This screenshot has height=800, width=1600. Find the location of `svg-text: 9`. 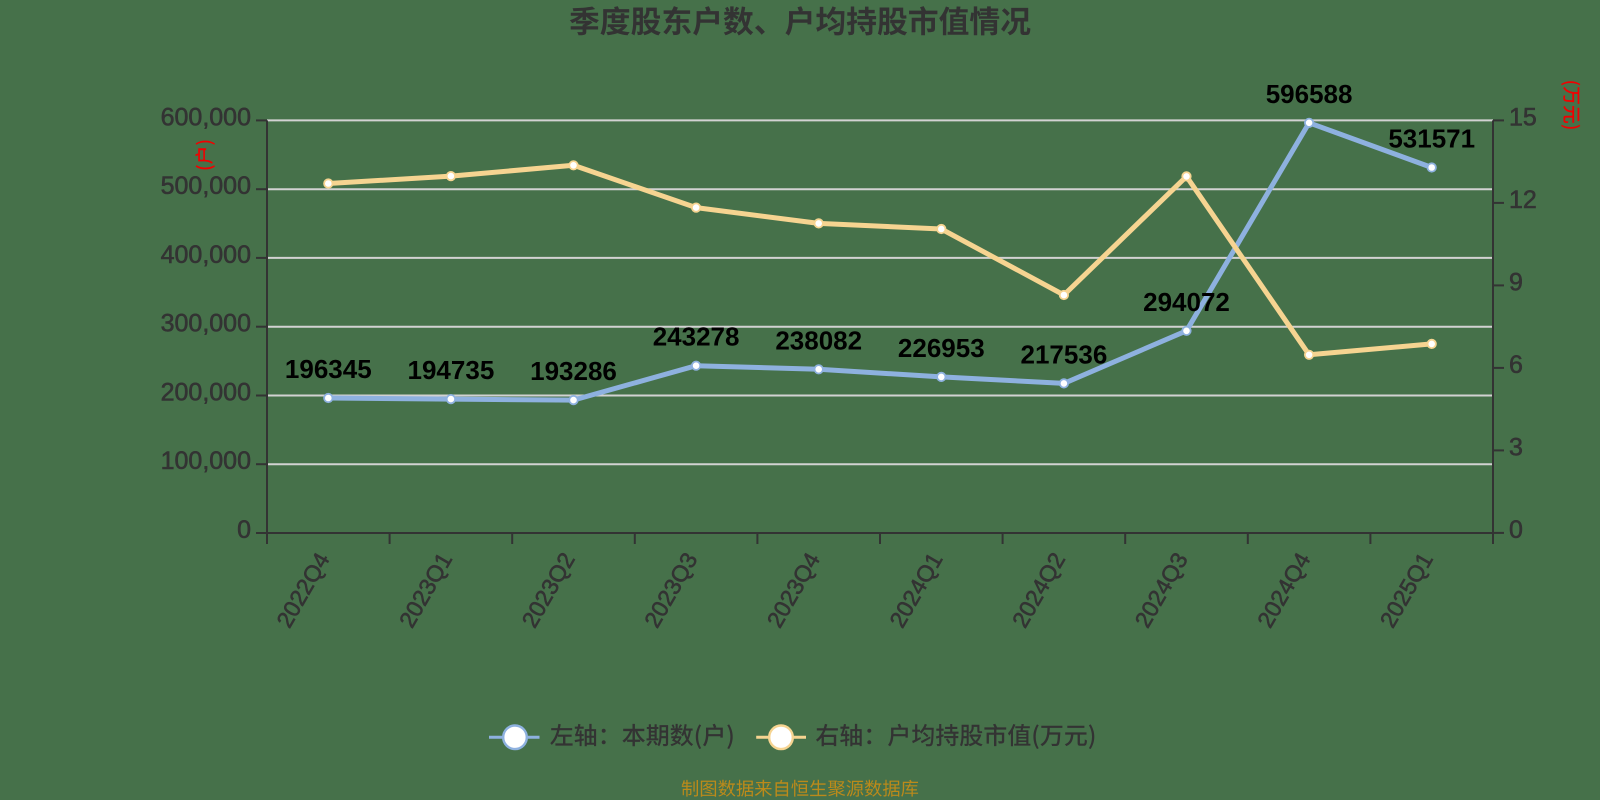

svg-text: 9 is located at coordinates (1516, 282).